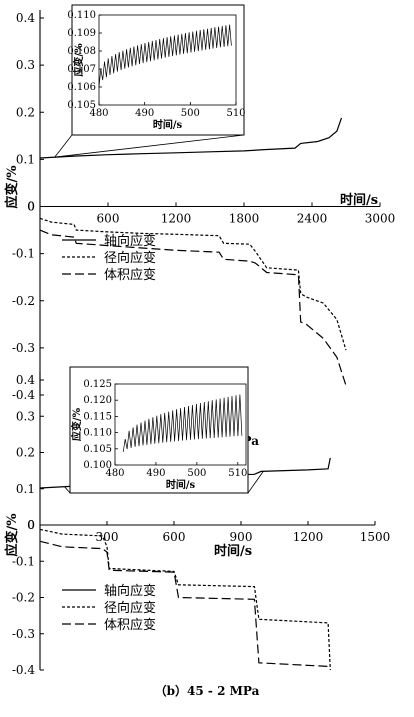  I want to click on x-tick-label: 300, so click(107, 537).